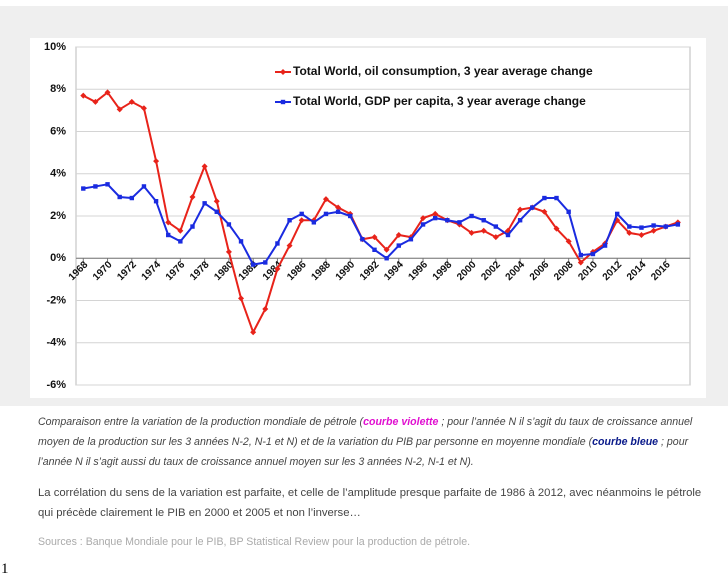 Image resolution: width=728 pixels, height=583 pixels. What do you see at coordinates (401, 422) in the screenshot?
I see `caption-highlight: courbe violette` at bounding box center [401, 422].